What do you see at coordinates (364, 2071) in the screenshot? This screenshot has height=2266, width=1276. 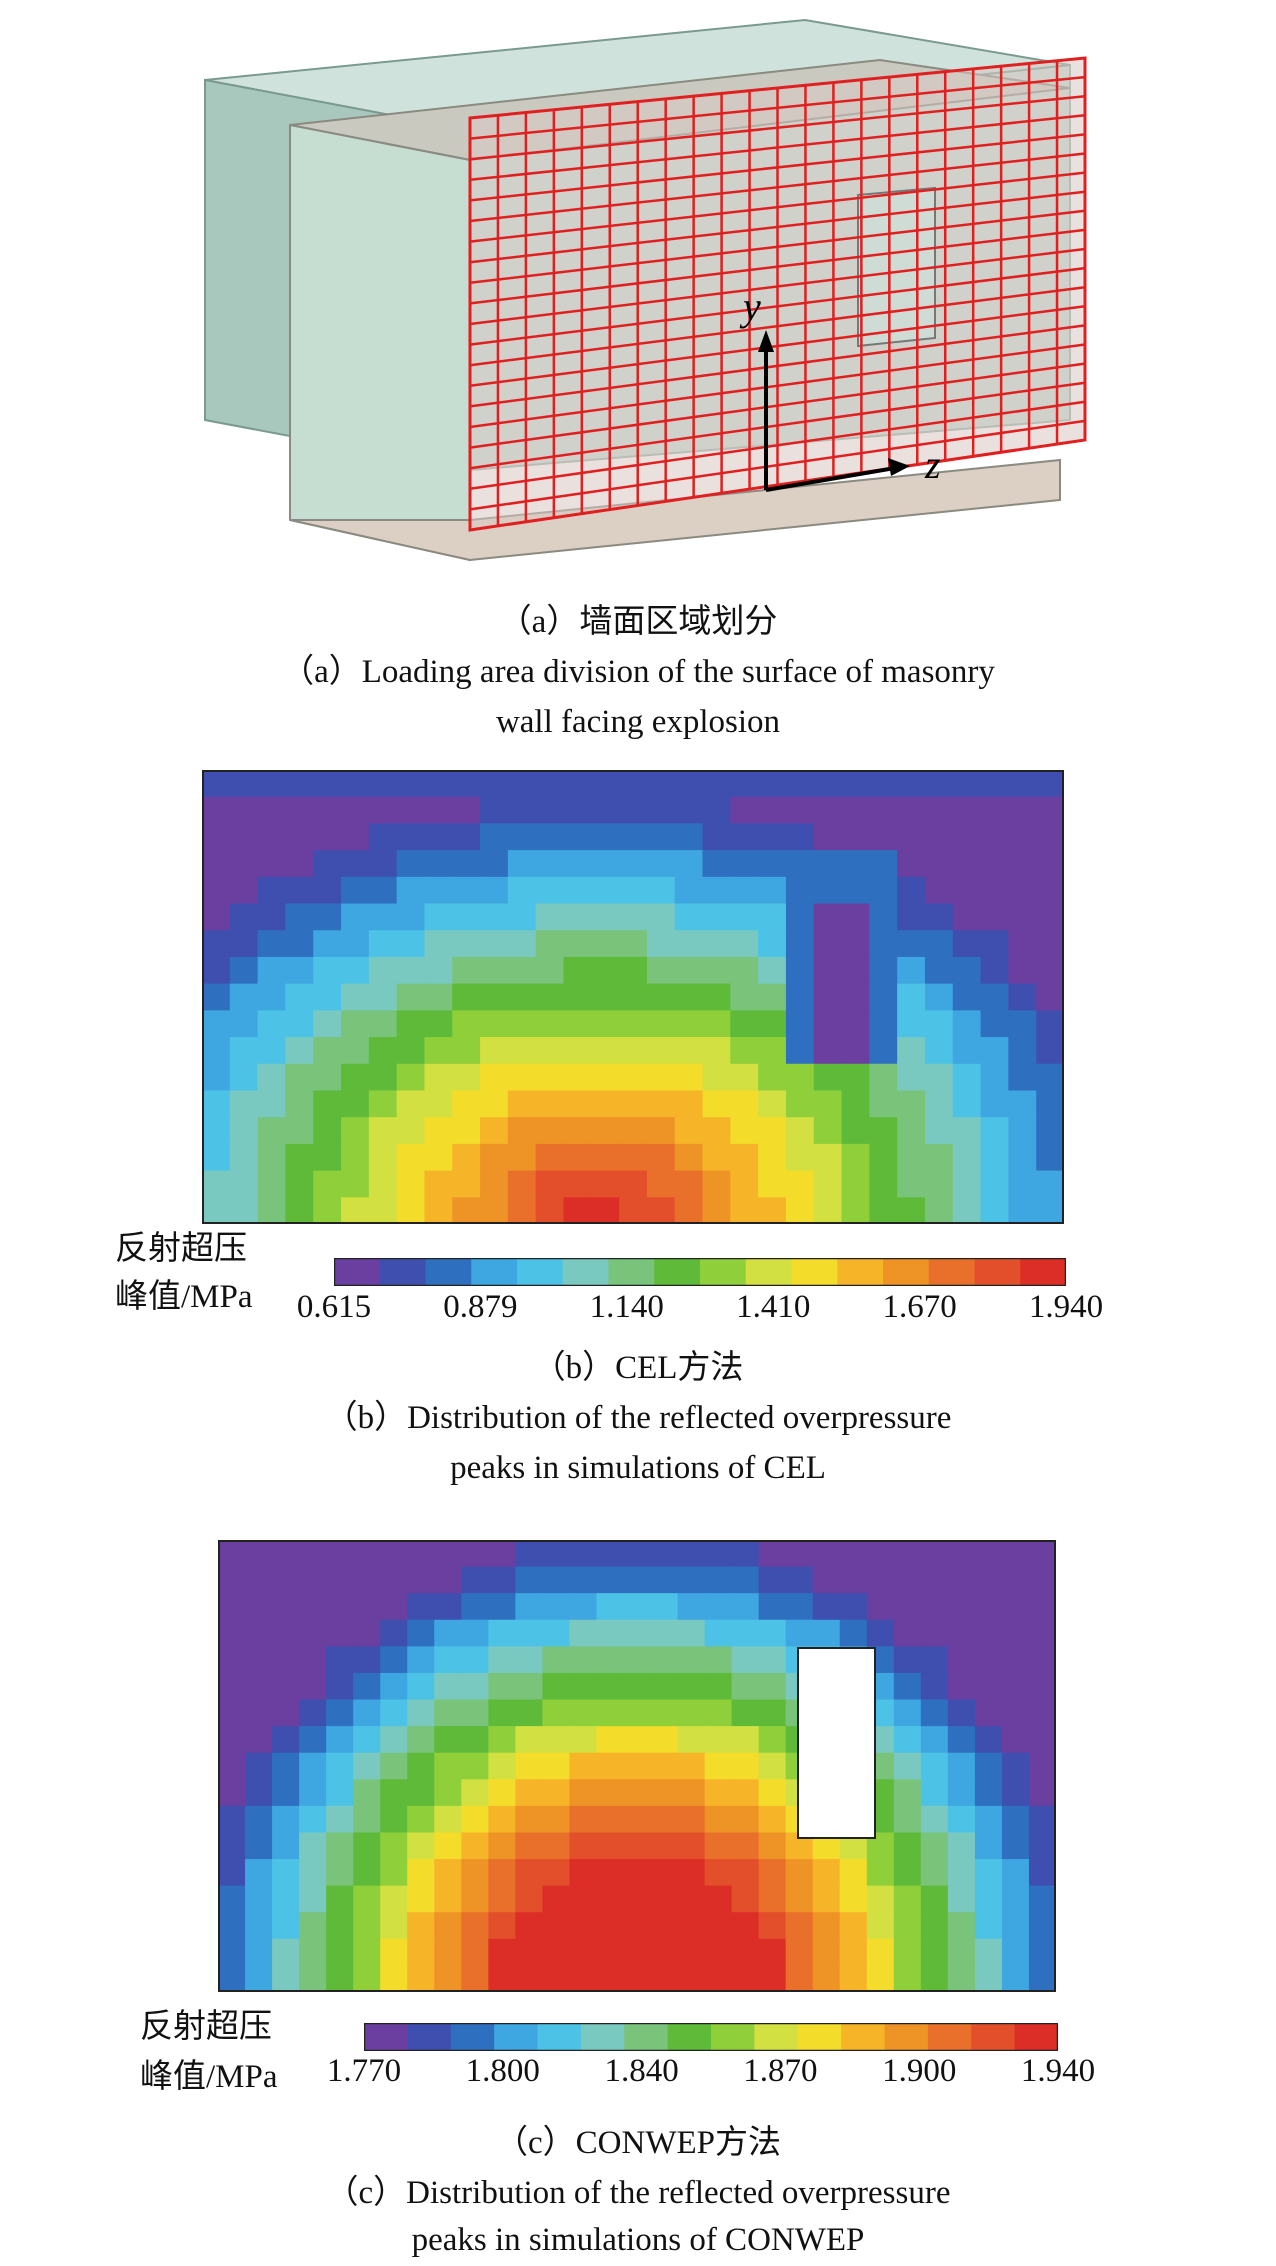 I see `colorbar-tick-label: 1.770` at bounding box center [364, 2071].